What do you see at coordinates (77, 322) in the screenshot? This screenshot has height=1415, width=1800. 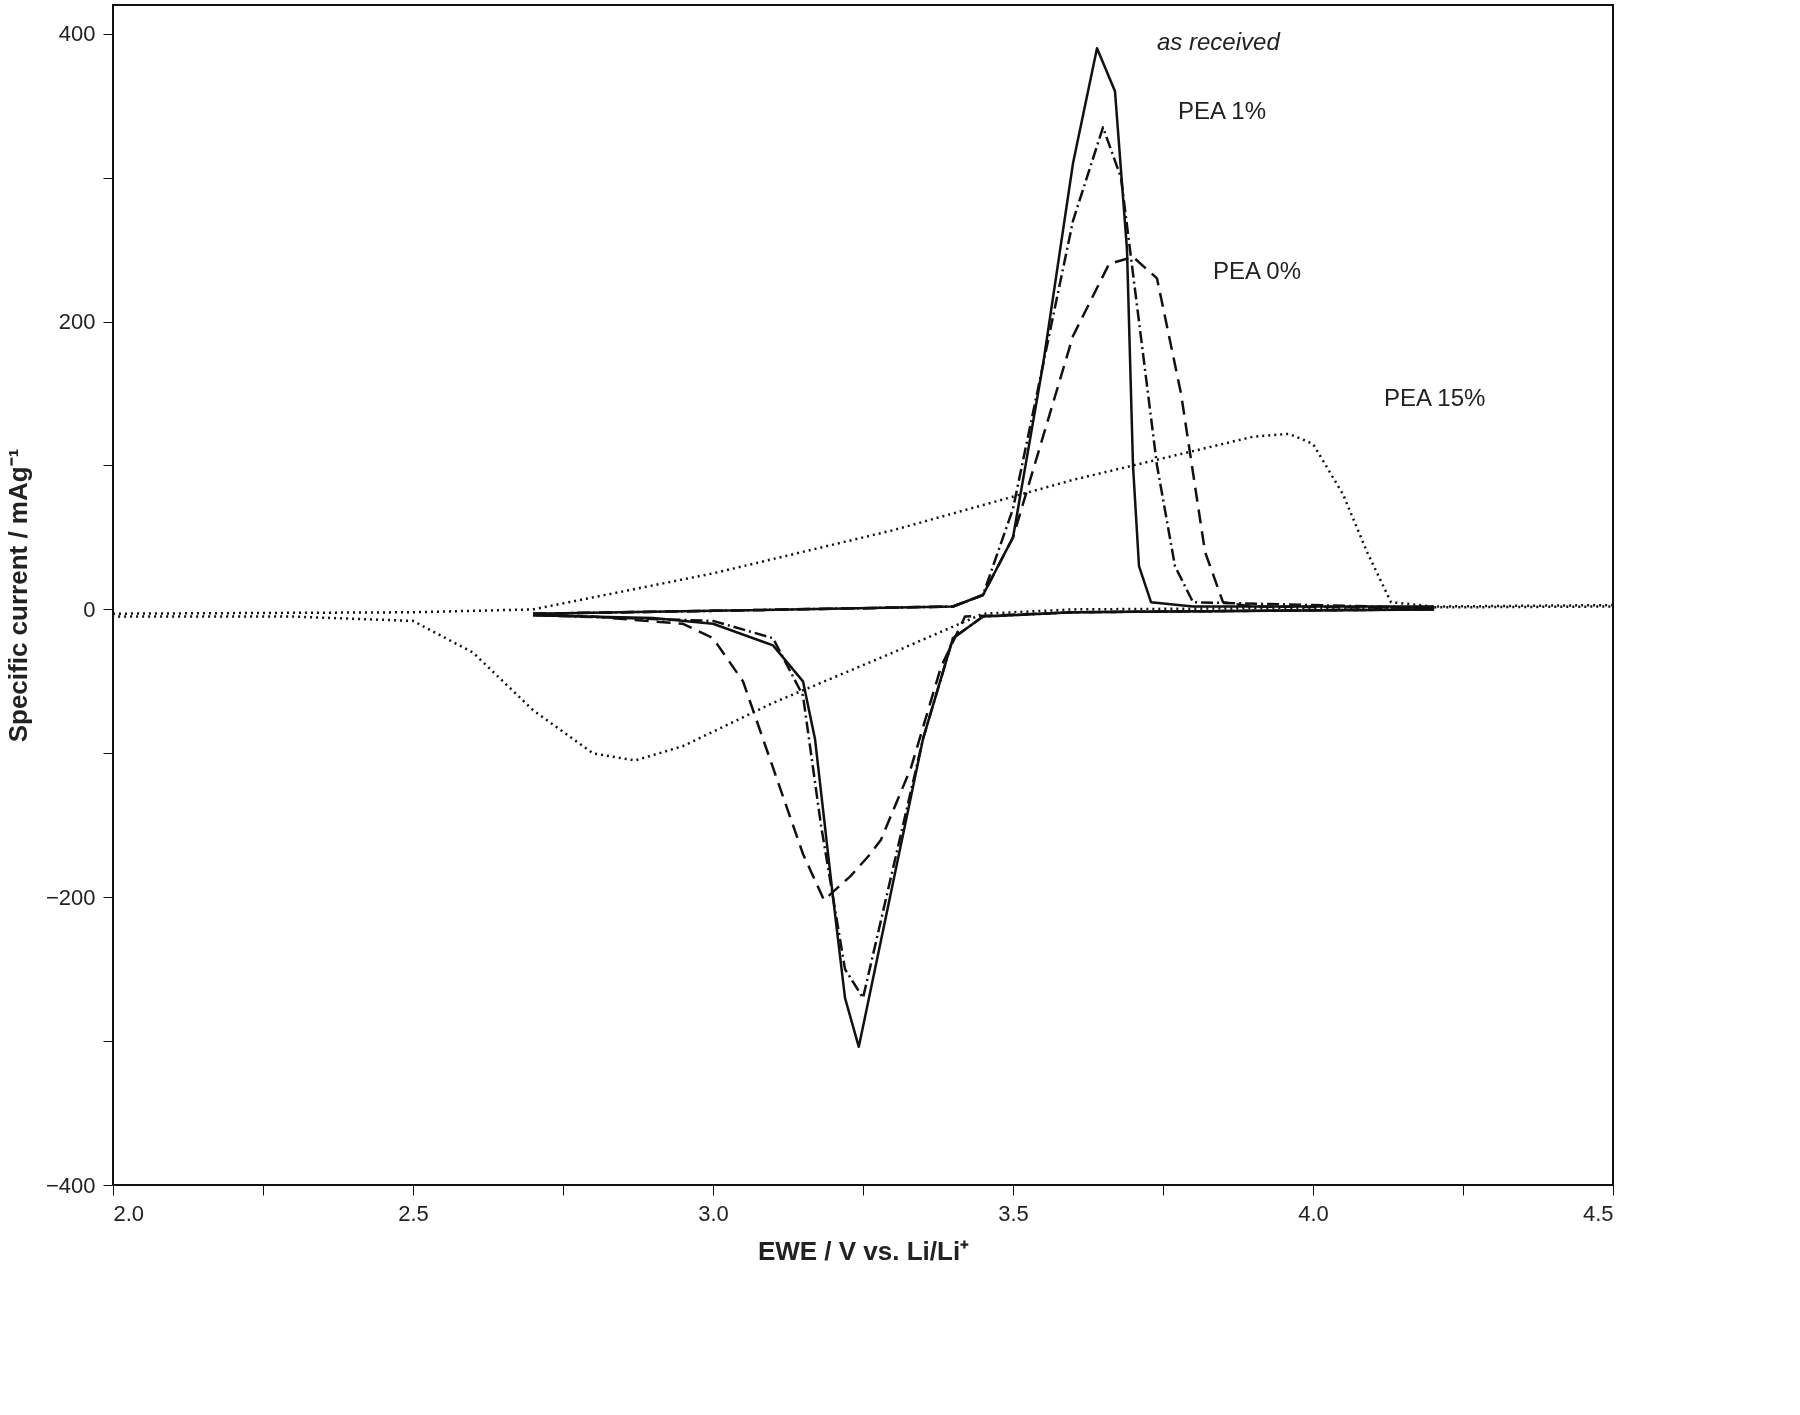 I see `y-tick-label: 200` at bounding box center [77, 322].